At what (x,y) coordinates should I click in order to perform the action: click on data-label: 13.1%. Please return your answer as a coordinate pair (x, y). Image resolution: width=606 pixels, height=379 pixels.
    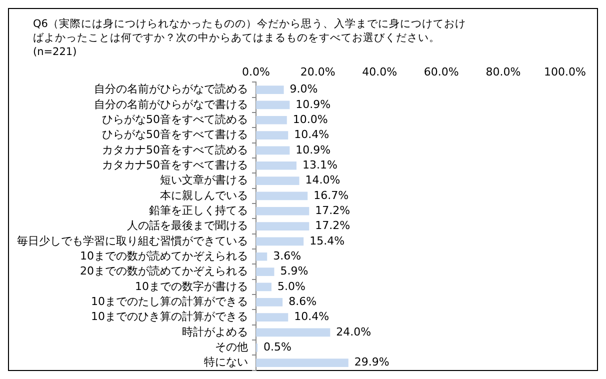
    Looking at the image, I should click on (320, 165).